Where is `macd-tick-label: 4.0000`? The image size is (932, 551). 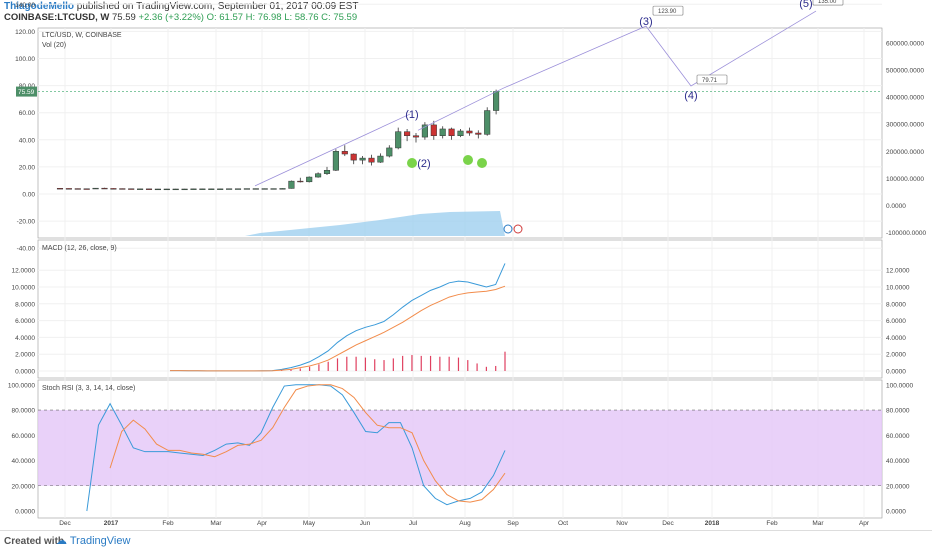
macd-tick-label: 4.0000 is located at coordinates (25, 338).